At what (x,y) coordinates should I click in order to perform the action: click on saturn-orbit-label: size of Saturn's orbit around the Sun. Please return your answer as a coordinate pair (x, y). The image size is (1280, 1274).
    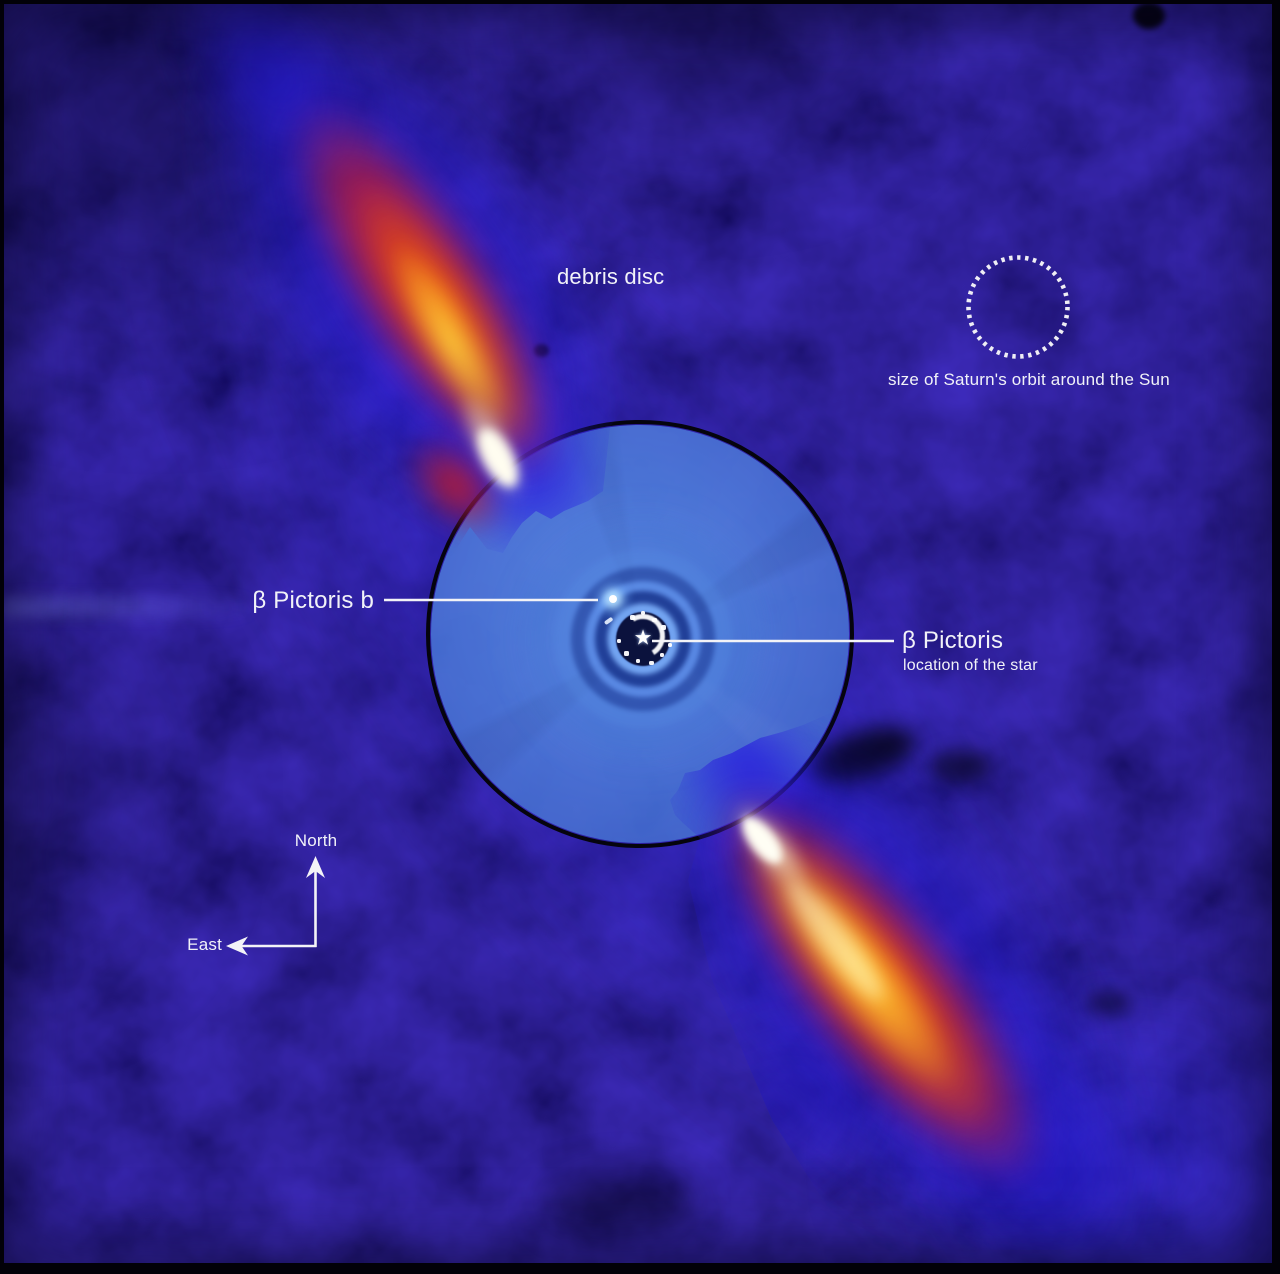
    Looking at the image, I should click on (1029, 379).